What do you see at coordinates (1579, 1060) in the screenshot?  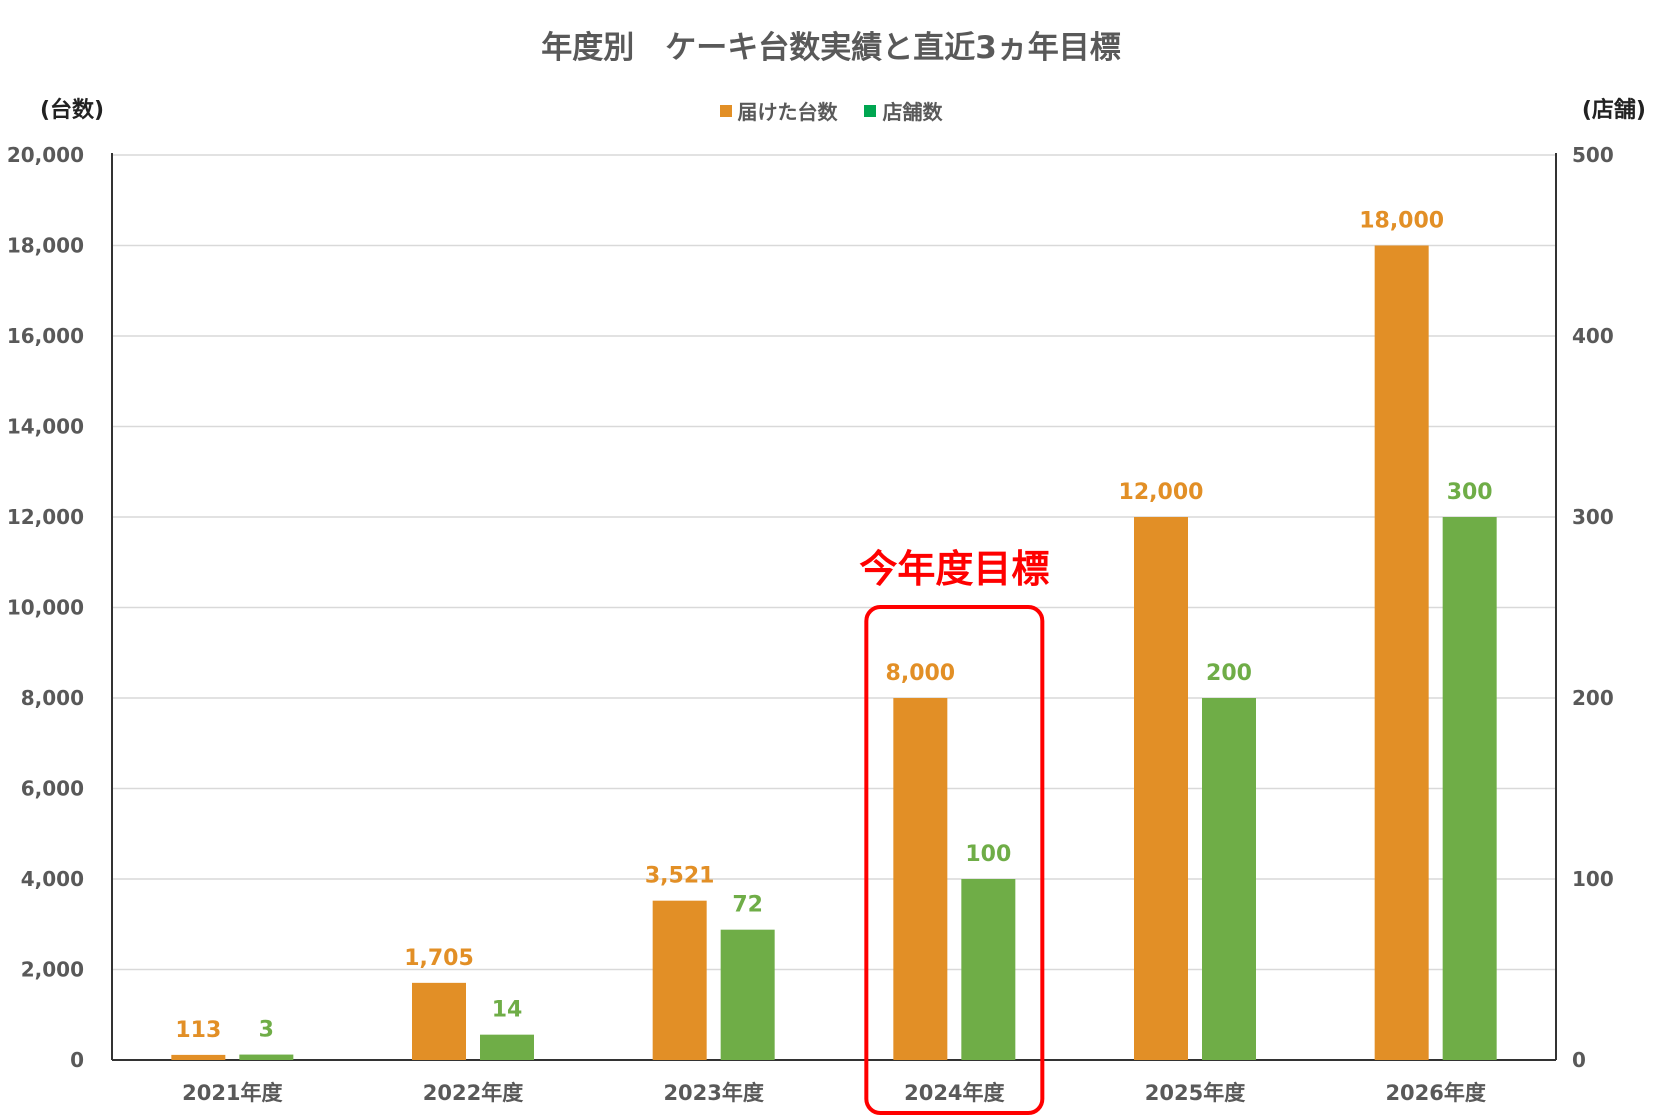 I see `y-tick-label-right: 0` at bounding box center [1579, 1060].